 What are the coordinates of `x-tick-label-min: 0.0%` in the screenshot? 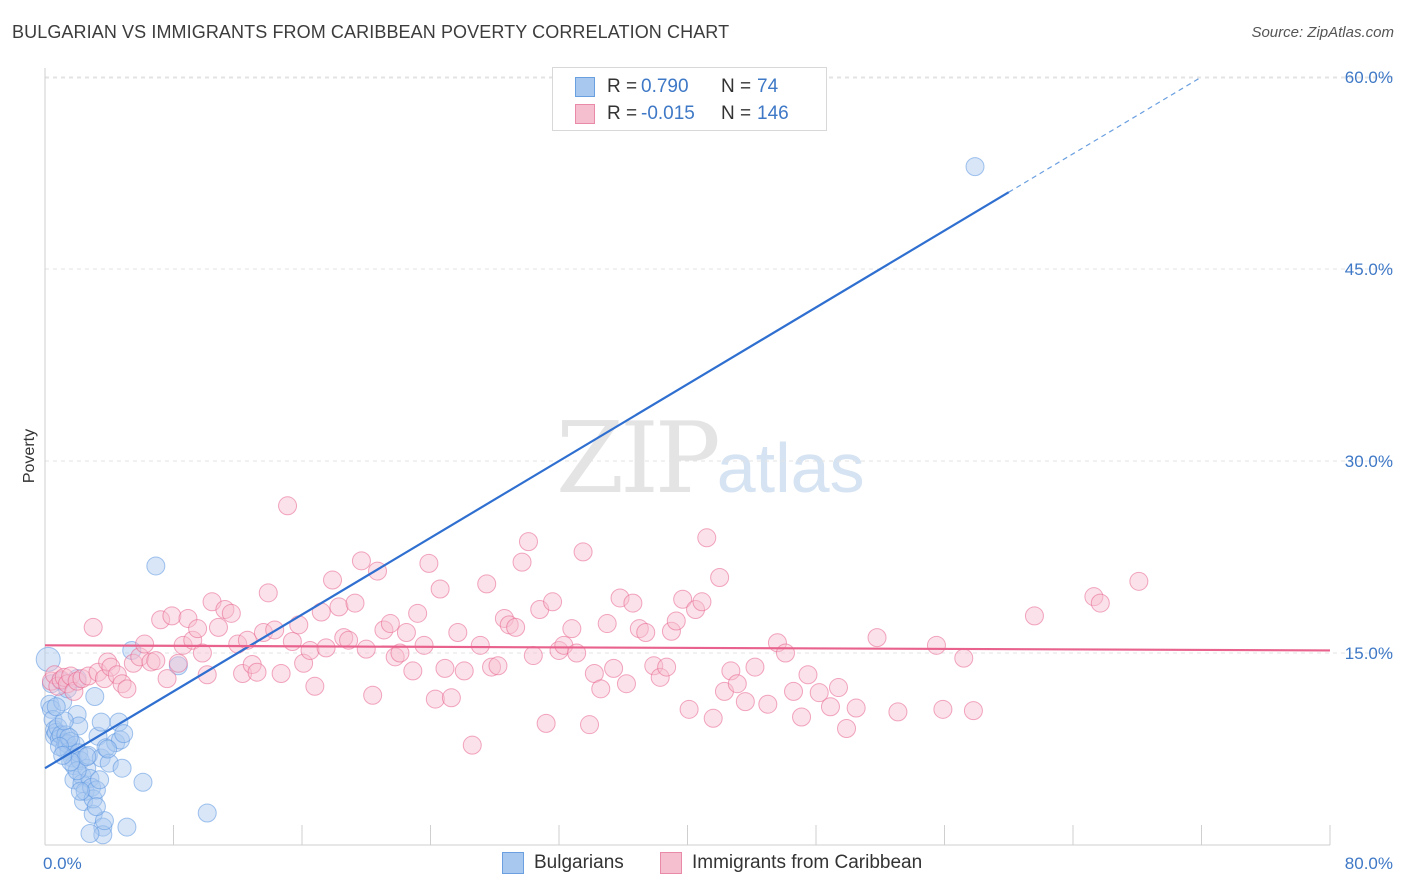 It's located at (62, 863).